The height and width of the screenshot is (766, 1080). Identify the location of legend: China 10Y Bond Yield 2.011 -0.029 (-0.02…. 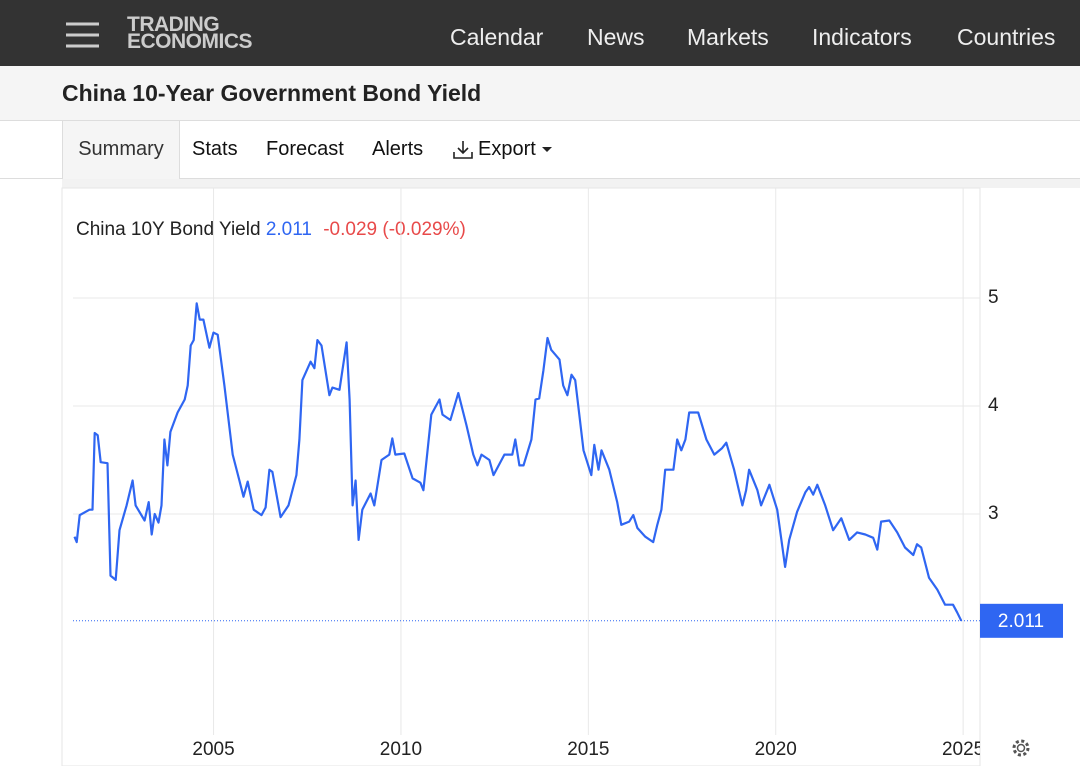
(271, 229).